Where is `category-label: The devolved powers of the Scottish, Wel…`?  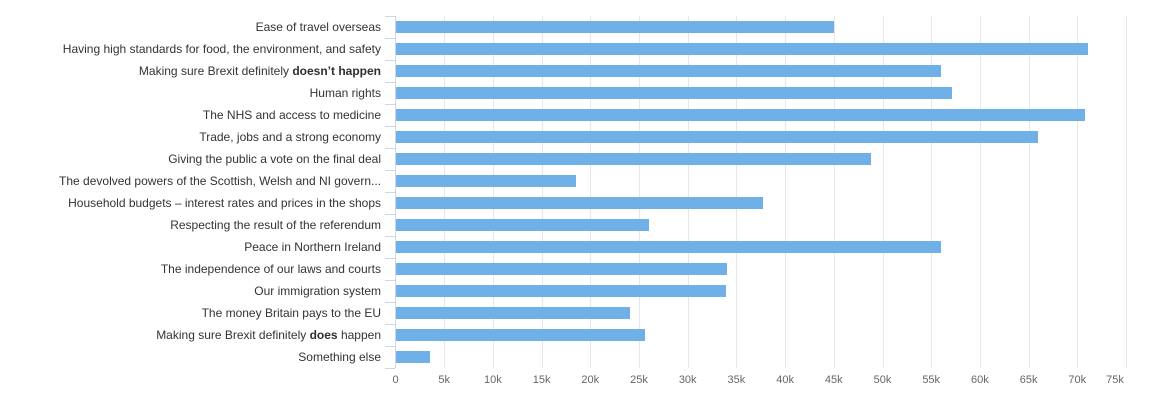 category-label: The devolved powers of the Scottish, Wel… is located at coordinates (190, 181).